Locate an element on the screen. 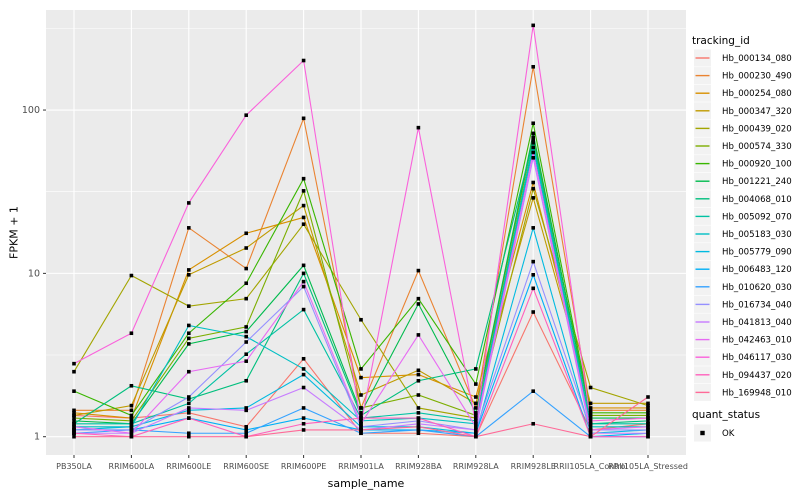  legend-item-Hb_010620_030: Hb_010620_030 is located at coordinates (757, 288).